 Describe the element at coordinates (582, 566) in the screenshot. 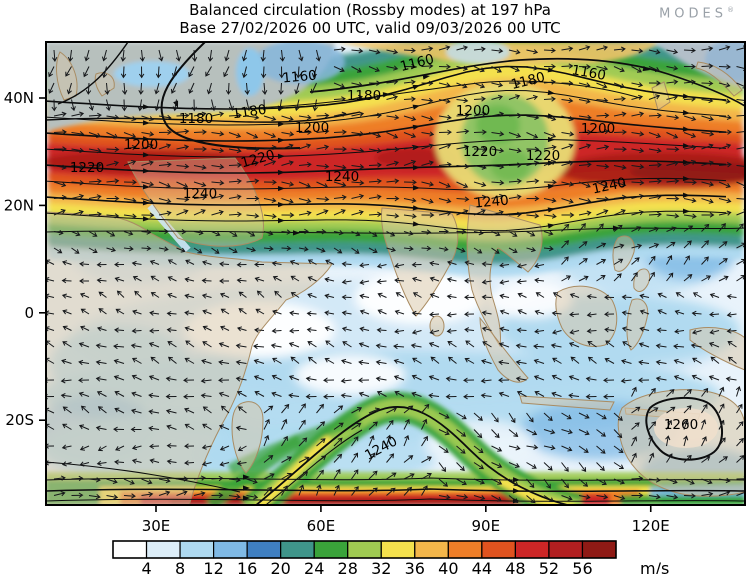

I see `colorbar-tick-label: 56` at that location.